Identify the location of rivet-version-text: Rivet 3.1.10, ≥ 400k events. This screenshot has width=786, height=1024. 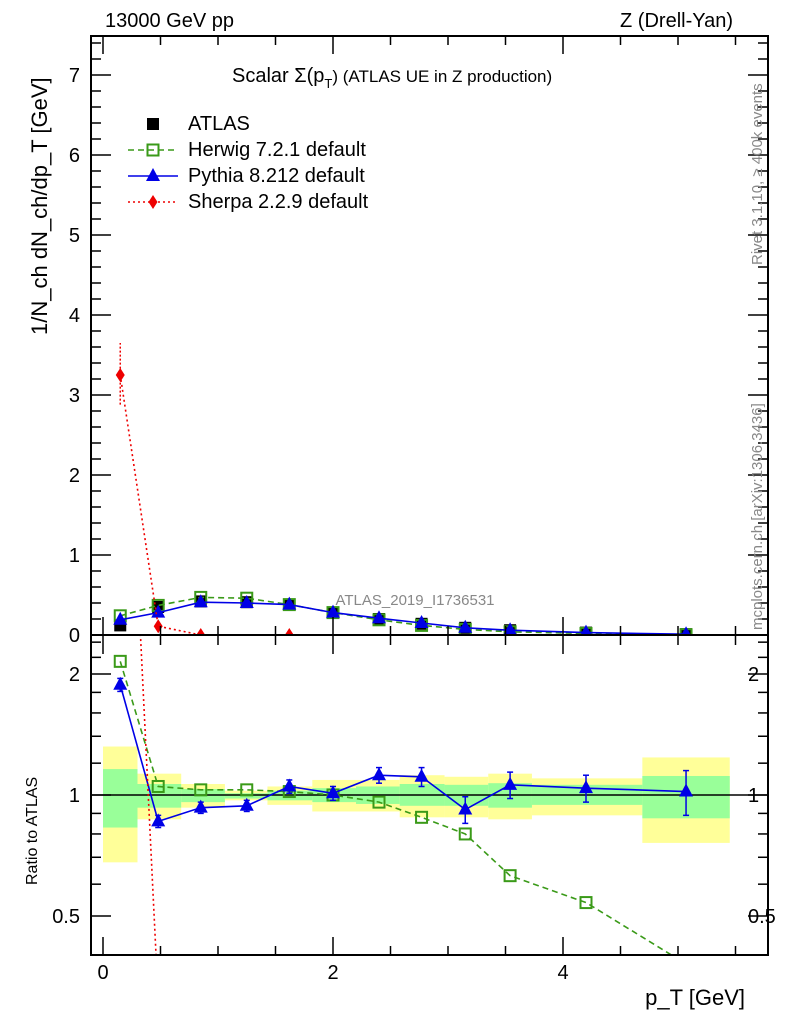
(757, 174).